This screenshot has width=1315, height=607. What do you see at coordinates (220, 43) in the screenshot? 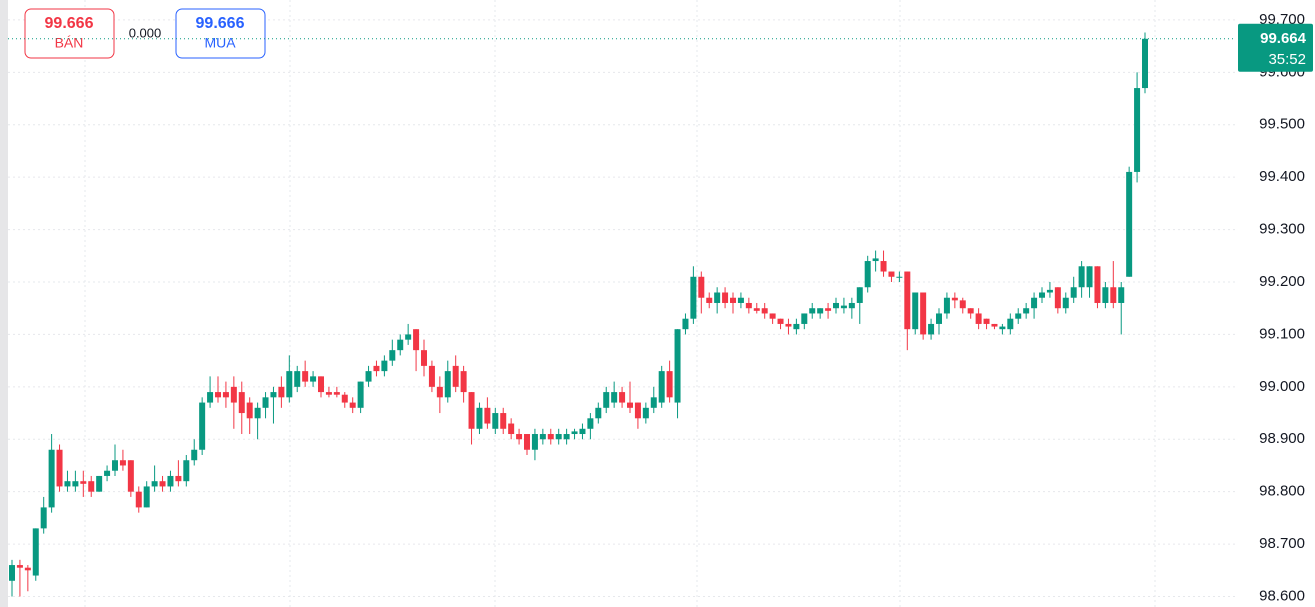
I see `buy-label: MUA` at bounding box center [220, 43].